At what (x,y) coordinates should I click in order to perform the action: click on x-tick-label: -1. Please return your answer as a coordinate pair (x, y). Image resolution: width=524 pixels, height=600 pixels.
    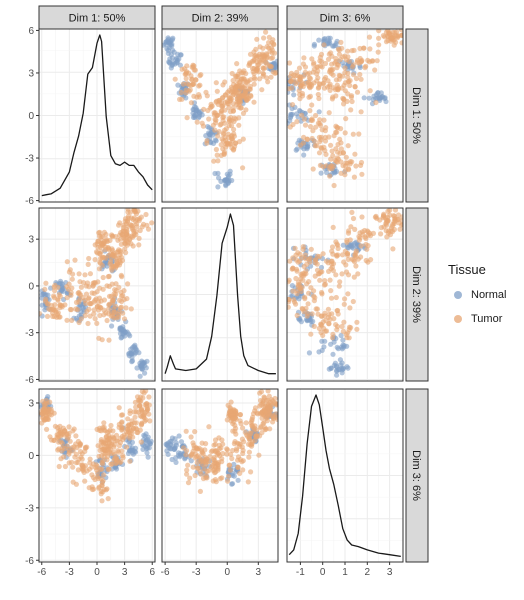
    Looking at the image, I should click on (300, 572).